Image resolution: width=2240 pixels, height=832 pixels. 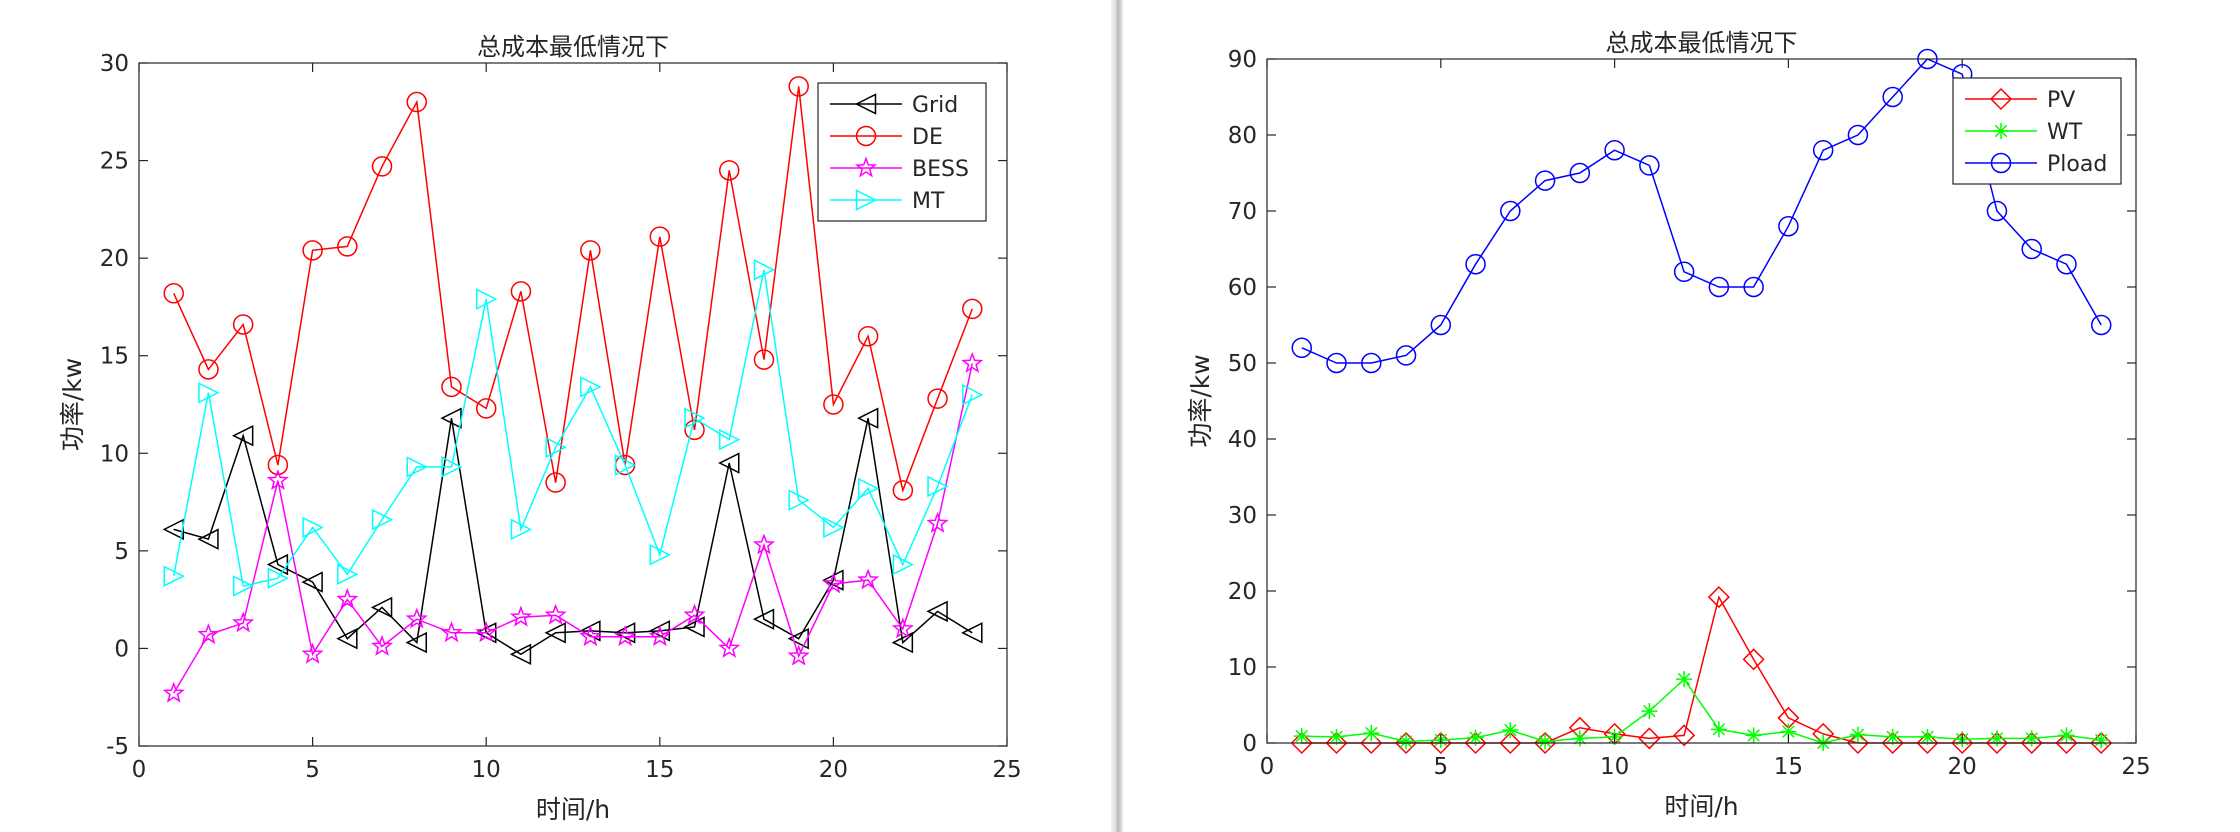 I want to click on y-tick-label: 90, so click(x=1242, y=60).